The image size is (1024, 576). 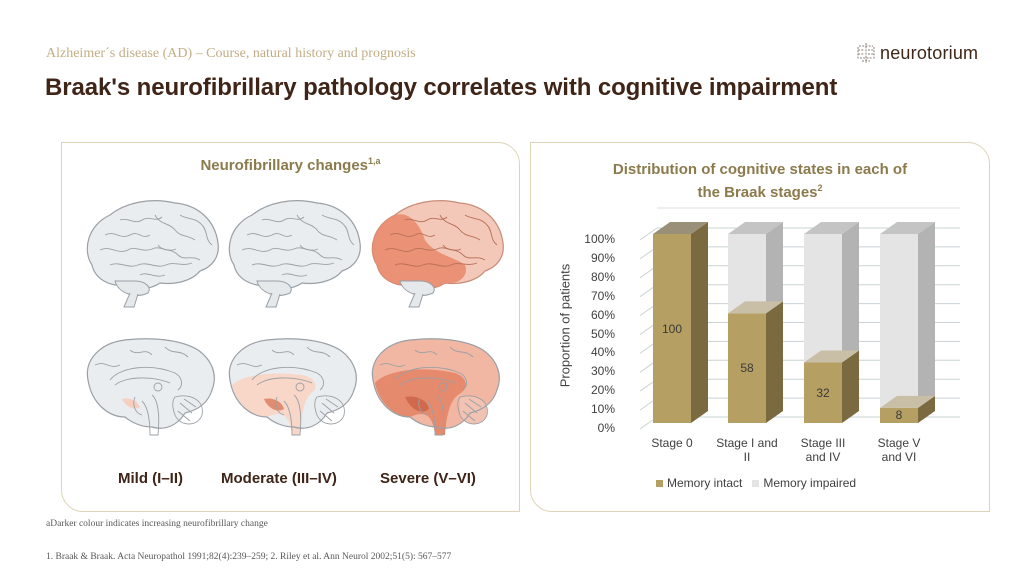 I want to click on bar-value-label: 100, so click(x=672, y=328).